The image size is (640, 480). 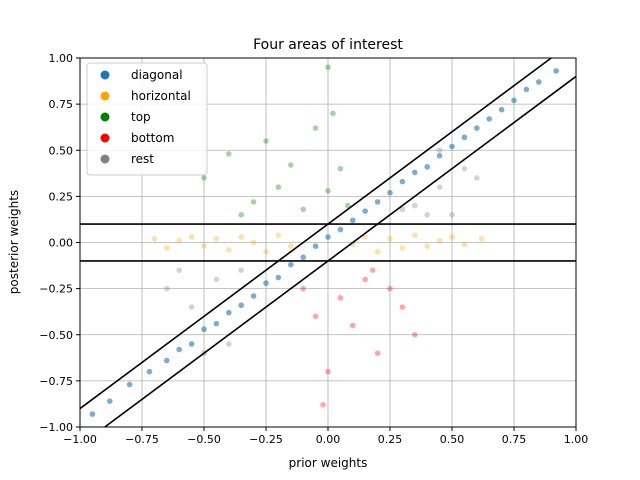 What do you see at coordinates (142, 439) in the screenshot?
I see `x-tick-label: −0.75` at bounding box center [142, 439].